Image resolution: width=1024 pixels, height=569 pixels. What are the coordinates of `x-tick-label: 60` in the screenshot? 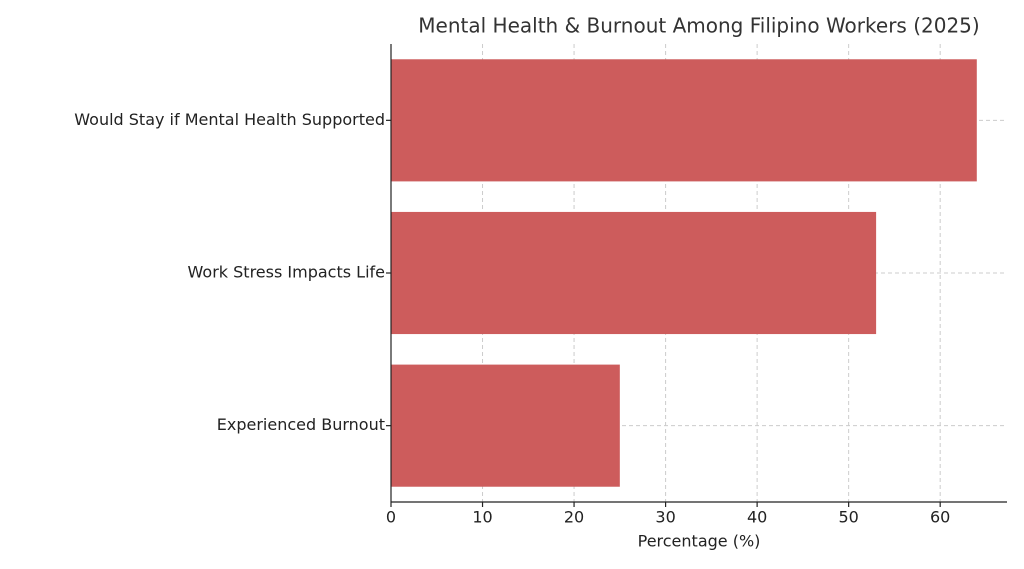 It's located at (940, 517).